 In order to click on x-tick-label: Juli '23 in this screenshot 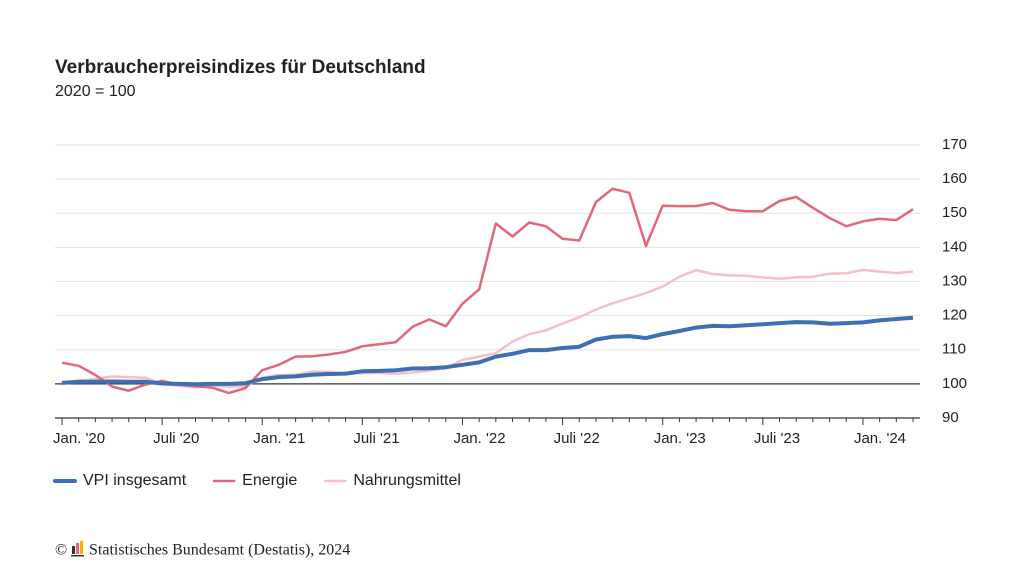, I will do `click(777, 438)`.